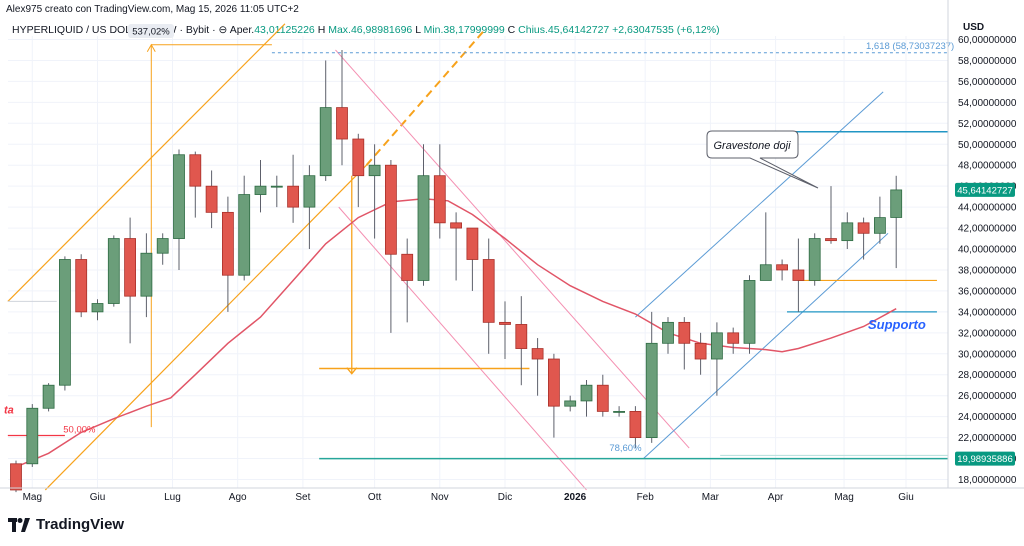 The height and width of the screenshot is (546, 1024). What do you see at coordinates (987, 375) in the screenshot?
I see `y-tick-label: 28,00000000` at bounding box center [987, 375].